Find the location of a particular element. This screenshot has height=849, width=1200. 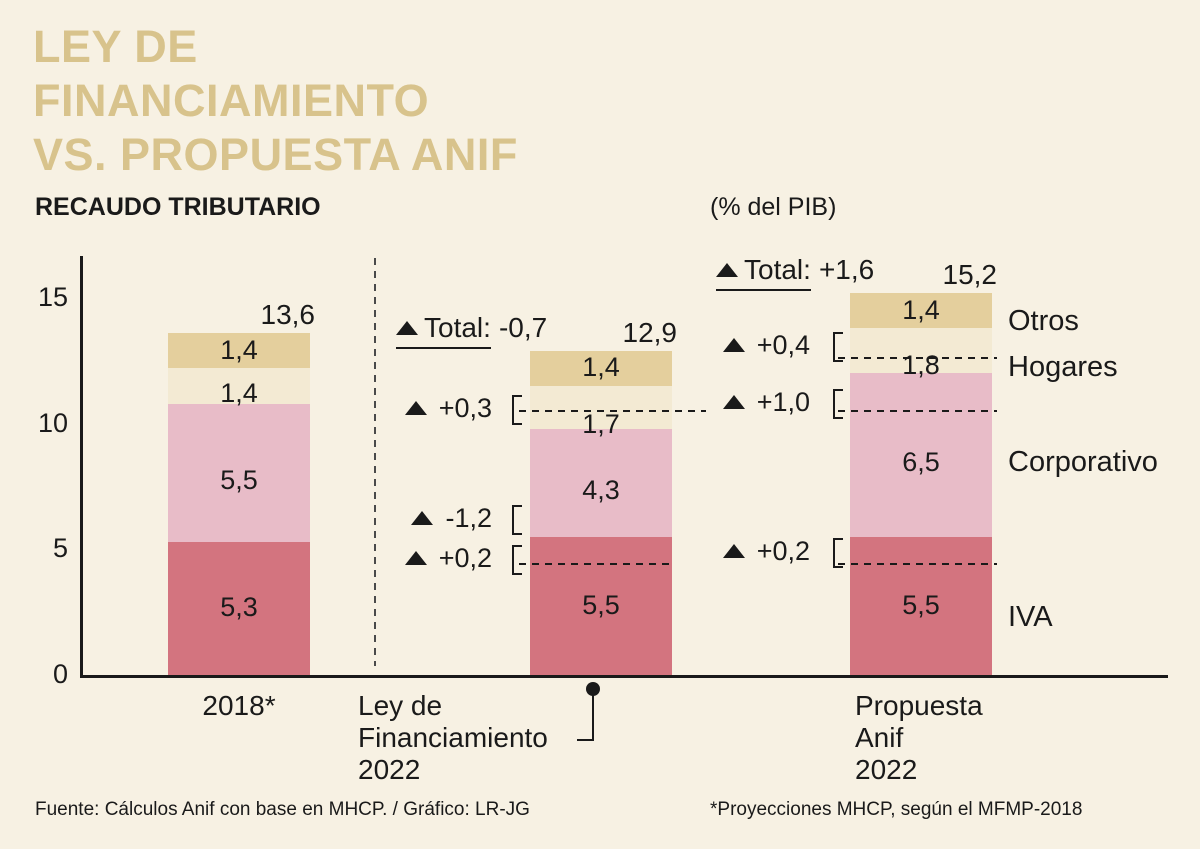

x-label-ley-line-2: Financiamiento is located at coordinates (453, 737).